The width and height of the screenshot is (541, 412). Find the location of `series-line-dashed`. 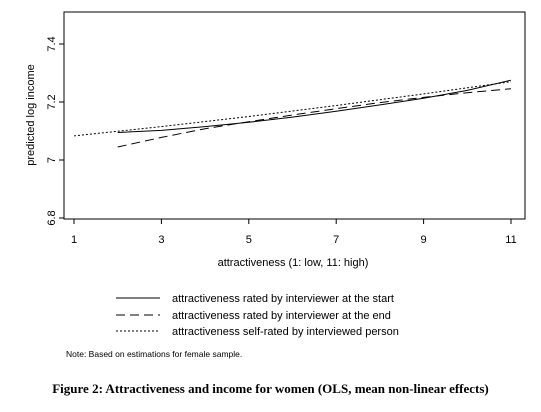

series-line-dashed is located at coordinates (314, 118).